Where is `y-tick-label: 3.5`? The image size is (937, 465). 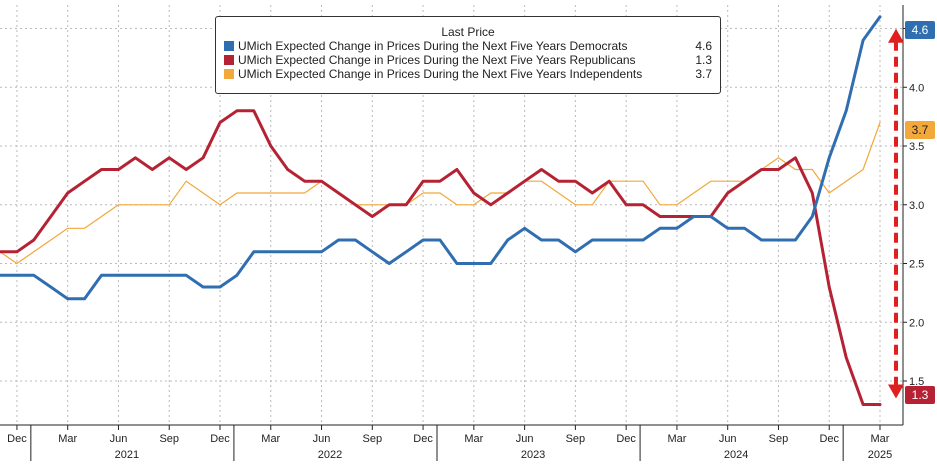 y-tick-label: 3.5 is located at coordinates (916, 147).